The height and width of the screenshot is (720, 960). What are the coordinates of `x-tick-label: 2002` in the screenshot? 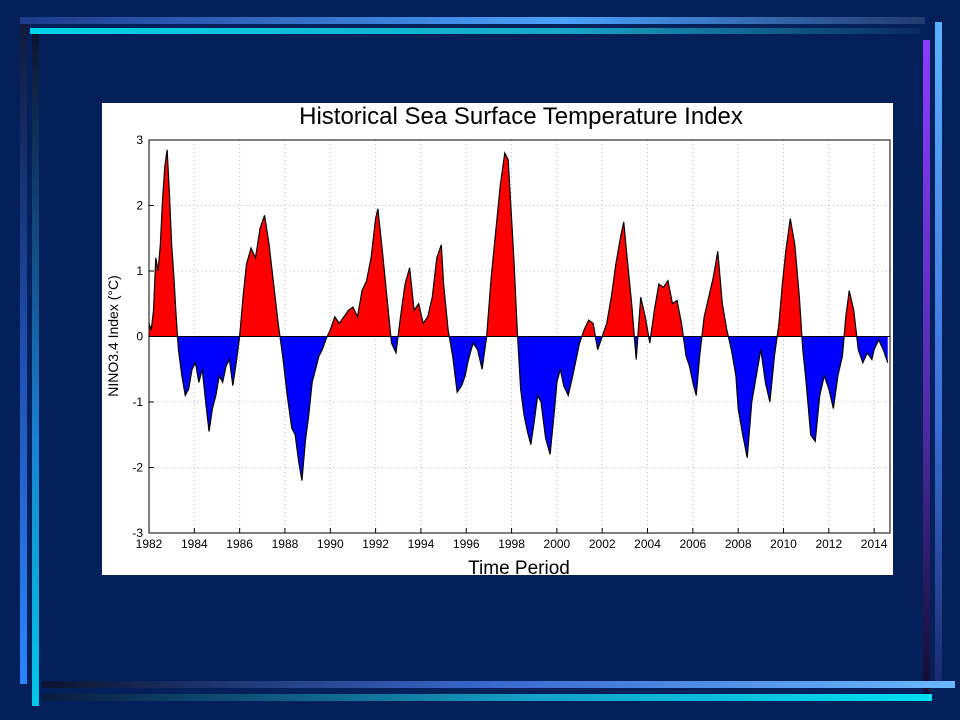 It's located at (602, 544).